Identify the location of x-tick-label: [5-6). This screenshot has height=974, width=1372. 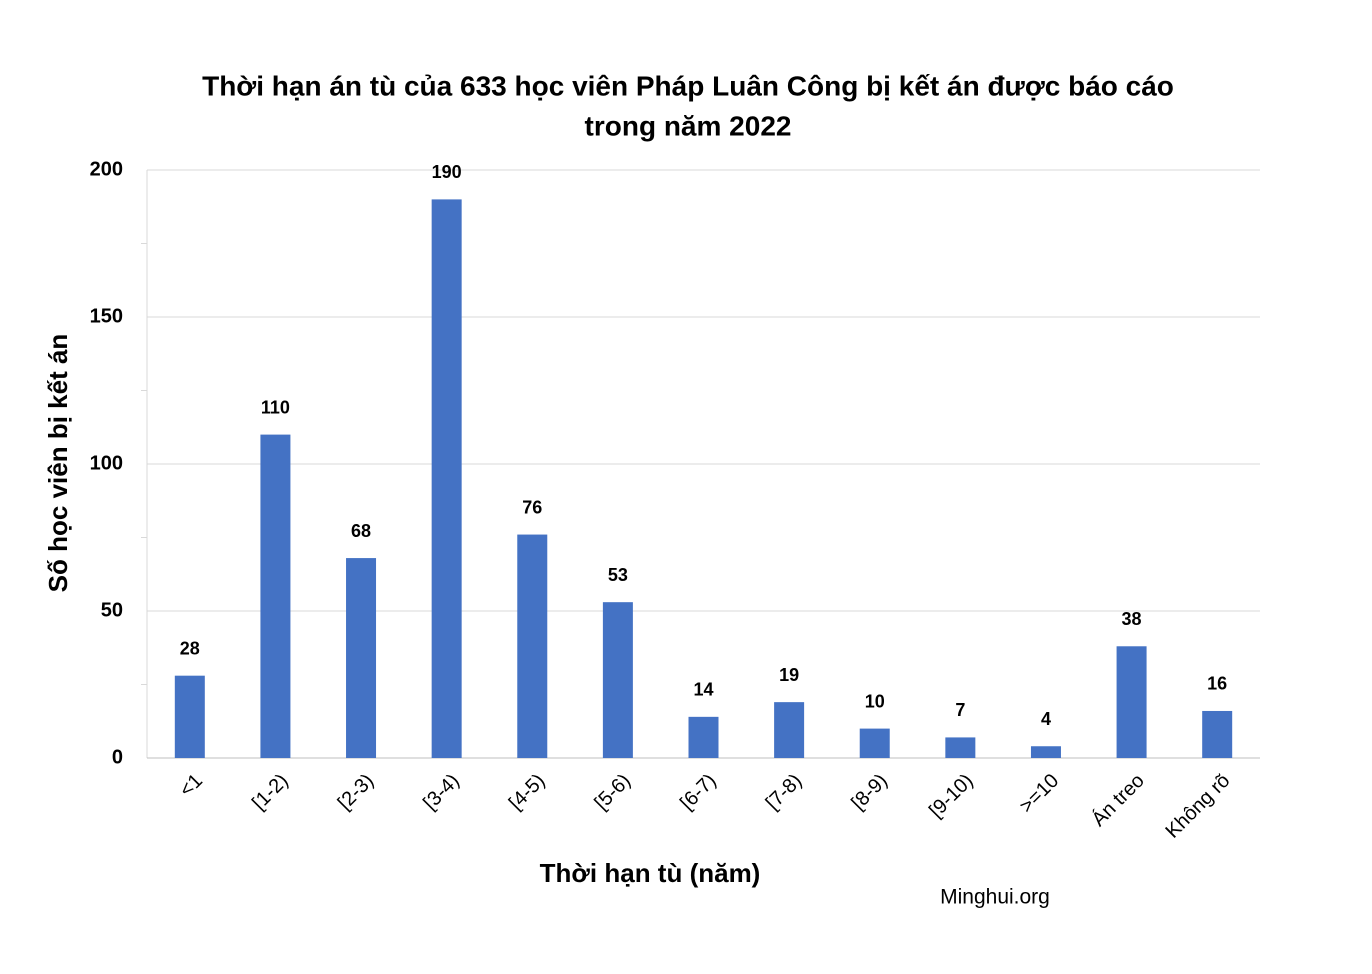
(613, 792).